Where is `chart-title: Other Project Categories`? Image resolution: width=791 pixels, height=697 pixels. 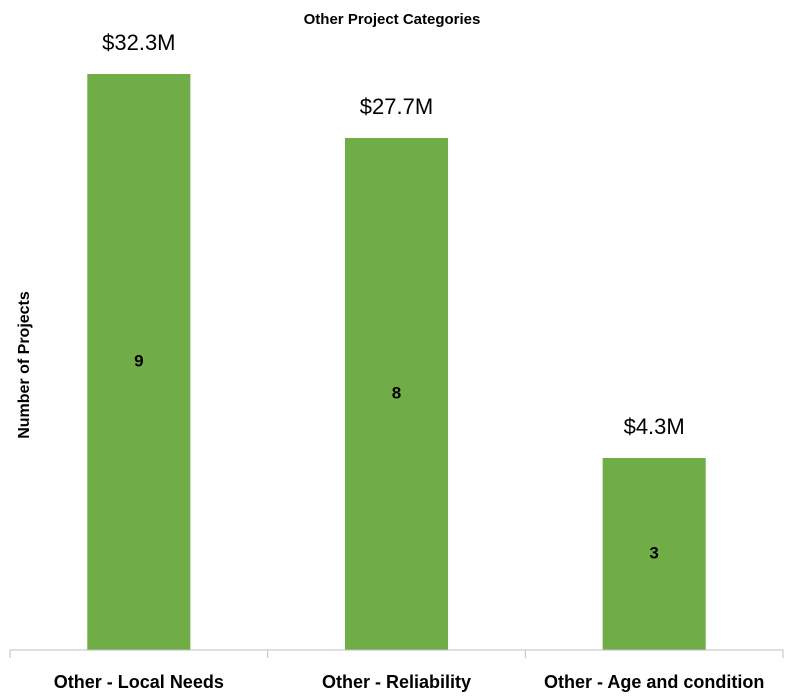 chart-title: Other Project Categories is located at coordinates (392, 19).